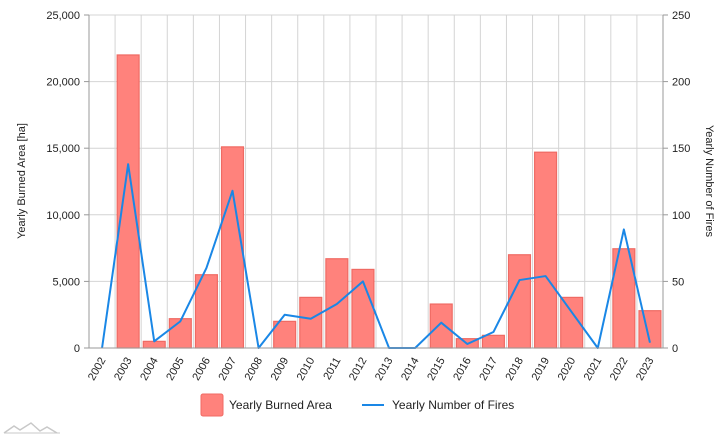 The image size is (728, 440). What do you see at coordinates (97, 369) in the screenshot?
I see `x-tick-label-2002: 2002` at bounding box center [97, 369].